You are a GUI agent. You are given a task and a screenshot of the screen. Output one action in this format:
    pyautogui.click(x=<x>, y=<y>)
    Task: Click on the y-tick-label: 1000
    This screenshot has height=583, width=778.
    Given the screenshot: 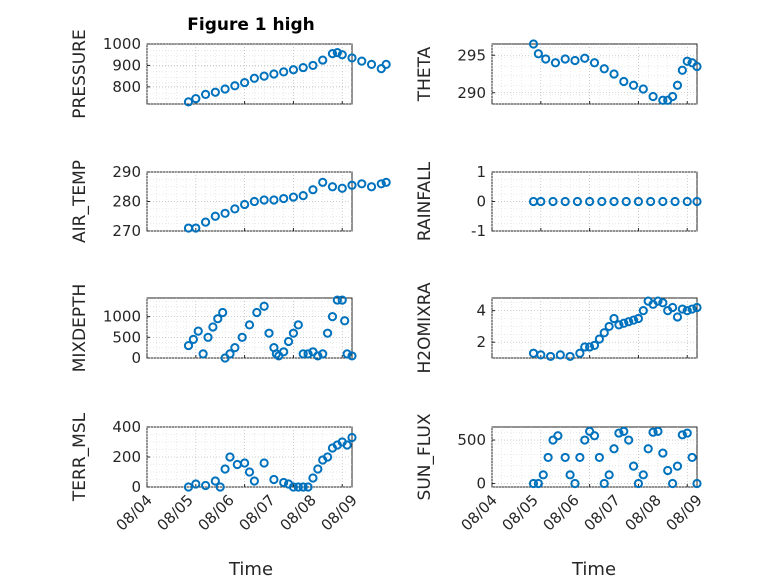 What is the action you would take?
    pyautogui.click(x=122, y=44)
    